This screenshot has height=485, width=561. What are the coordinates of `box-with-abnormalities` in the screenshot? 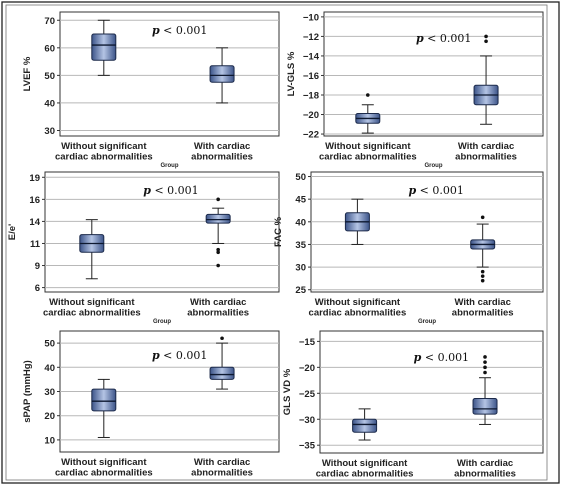 It's located at (222, 363).